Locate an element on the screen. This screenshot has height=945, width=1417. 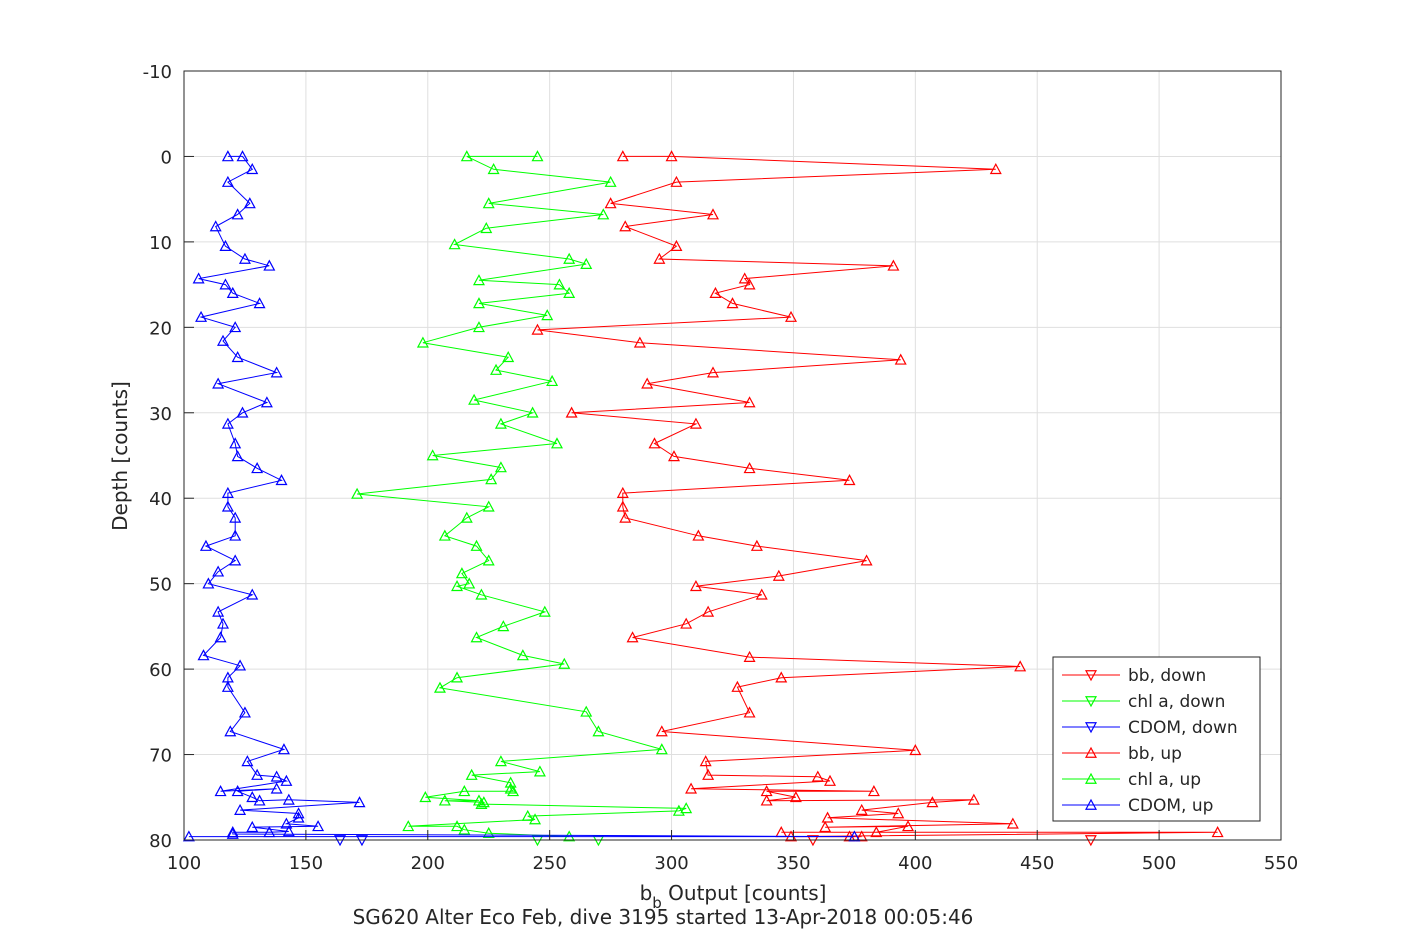
legend-label: CDOM, down is located at coordinates (1183, 728).